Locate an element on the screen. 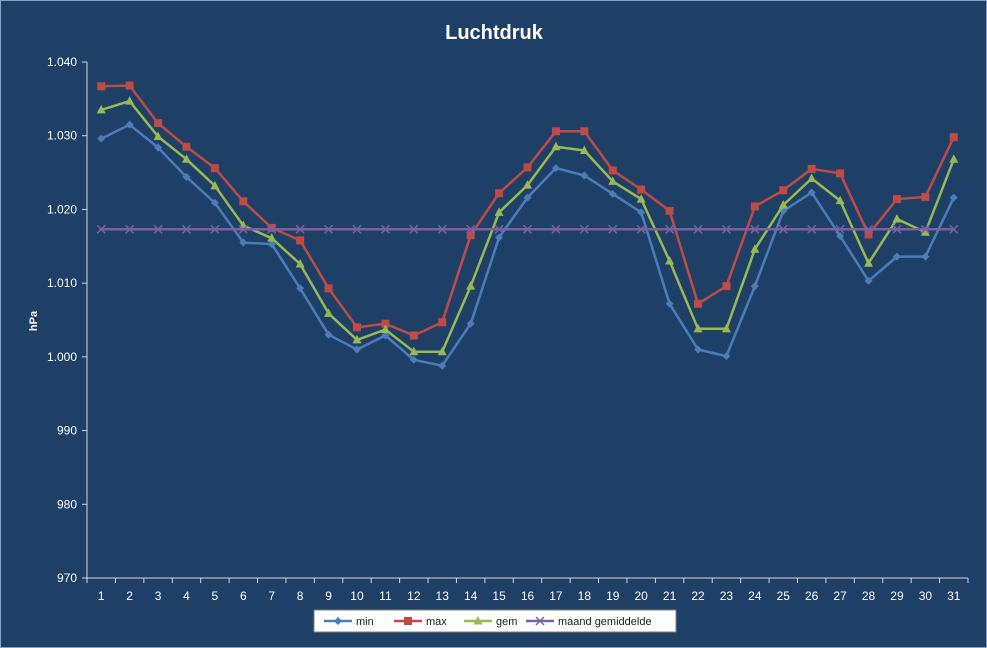 This screenshot has width=987, height=648. x-tick-label: 26 is located at coordinates (812, 596).